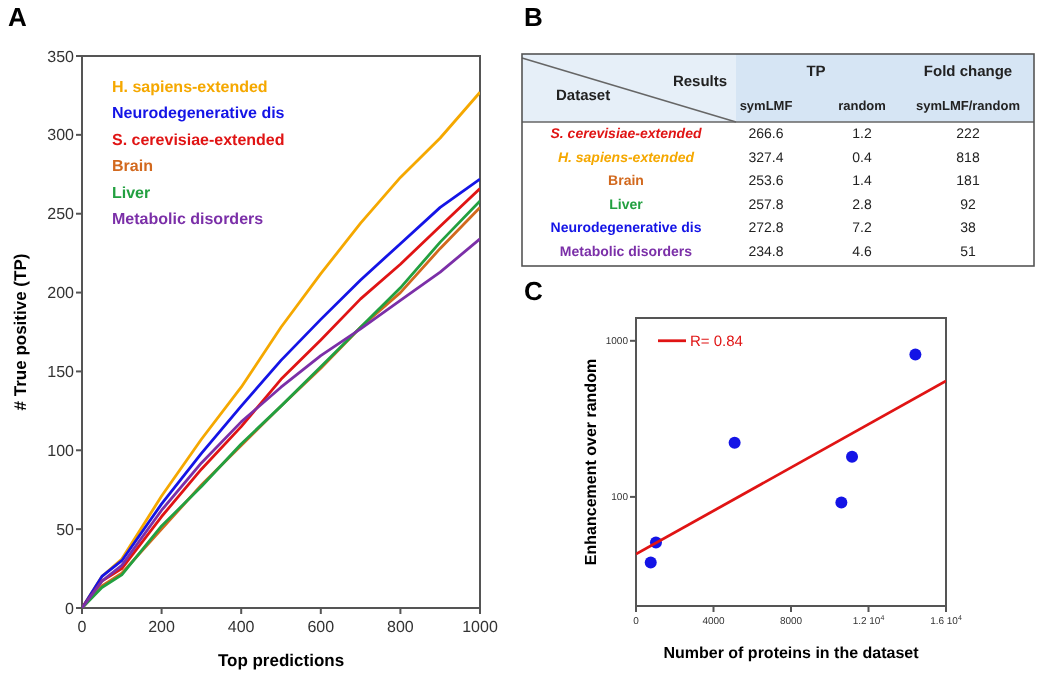 The width and height of the screenshot is (1040, 678). I want to click on y-tick-label: 50, so click(66, 529).